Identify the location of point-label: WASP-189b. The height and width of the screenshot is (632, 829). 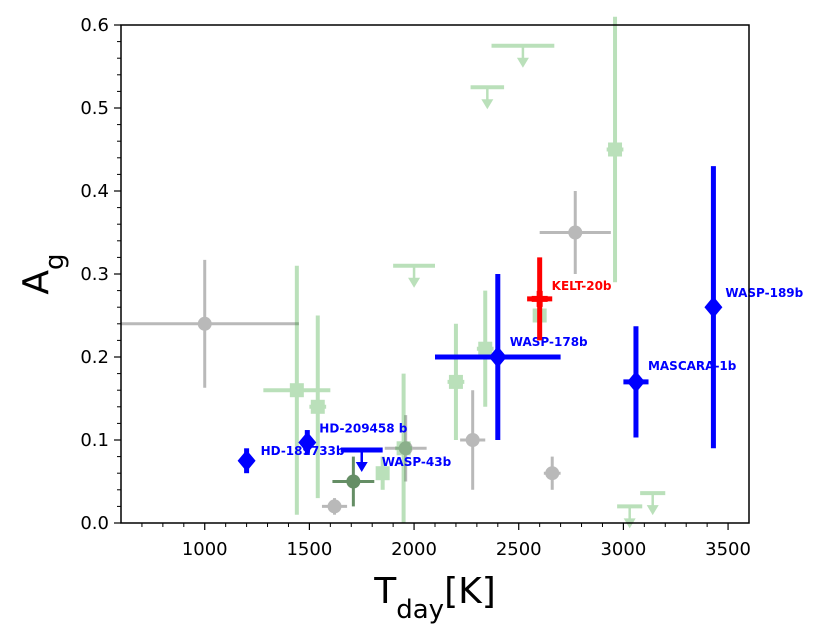
(764, 293).